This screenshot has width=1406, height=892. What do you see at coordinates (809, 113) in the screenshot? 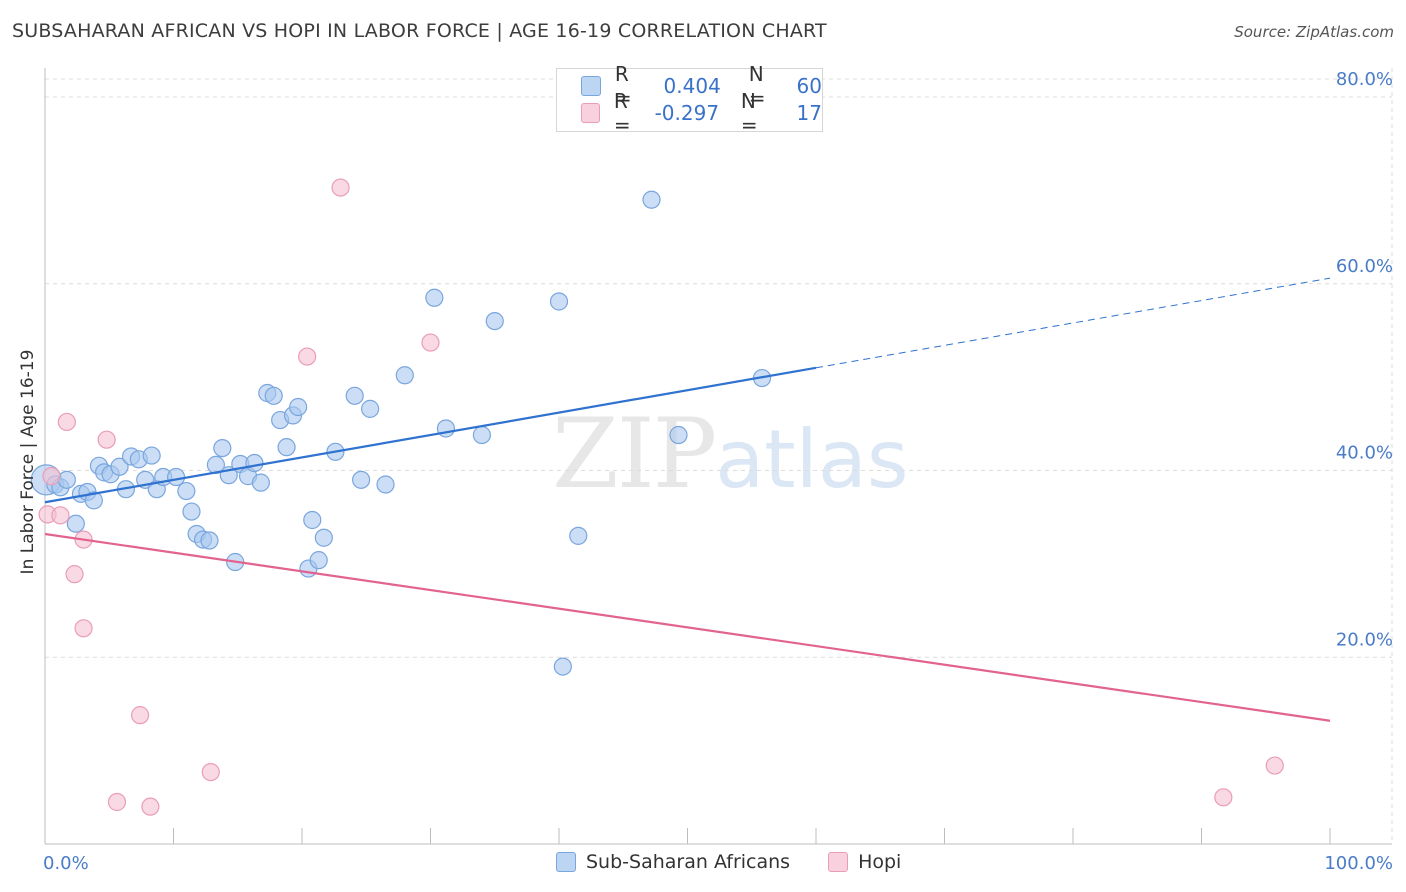
I see `legend-n-value: 17` at bounding box center [809, 113].